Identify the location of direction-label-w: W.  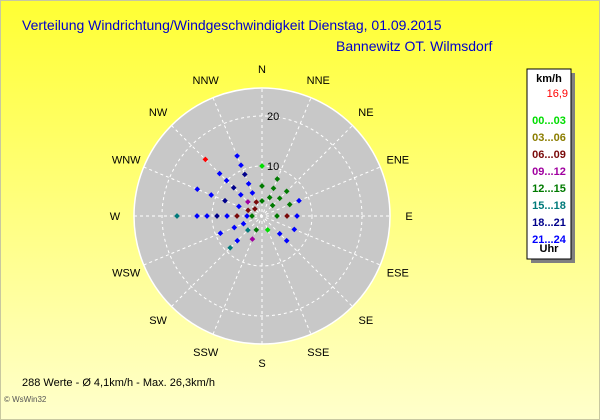
(115, 217).